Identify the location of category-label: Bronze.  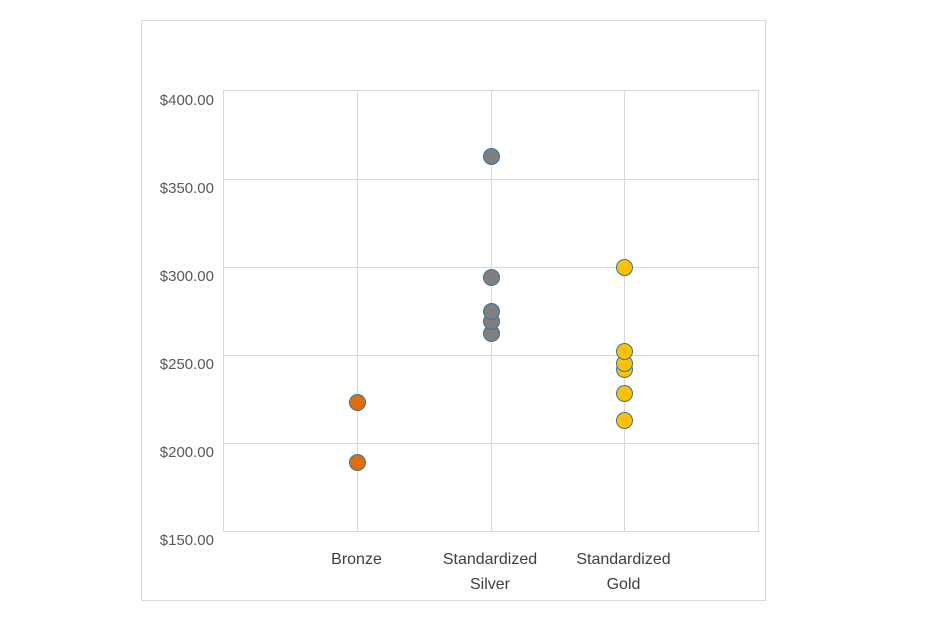
(356, 559).